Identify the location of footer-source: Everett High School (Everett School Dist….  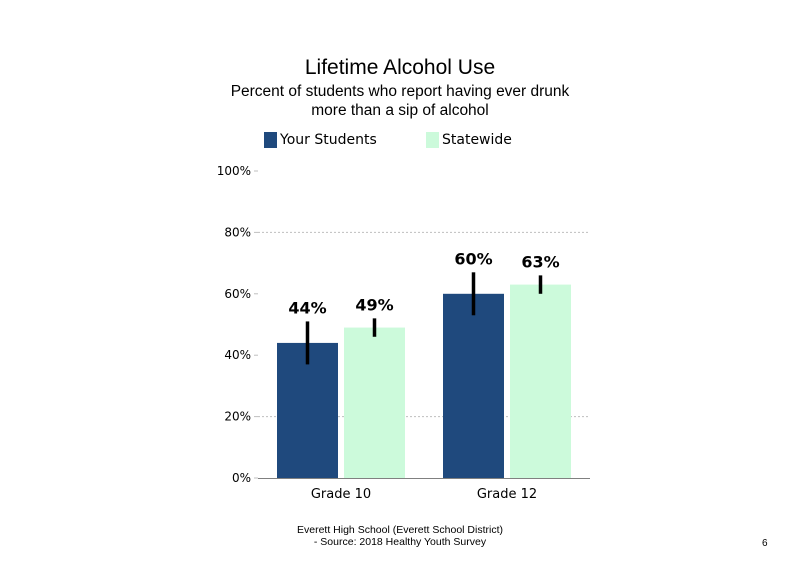
(400, 536).